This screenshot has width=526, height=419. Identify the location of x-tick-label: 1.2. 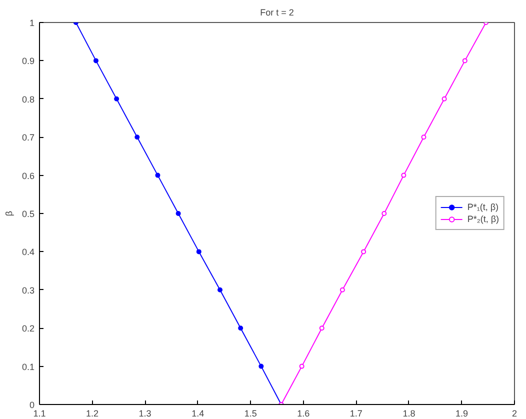
(92, 413).